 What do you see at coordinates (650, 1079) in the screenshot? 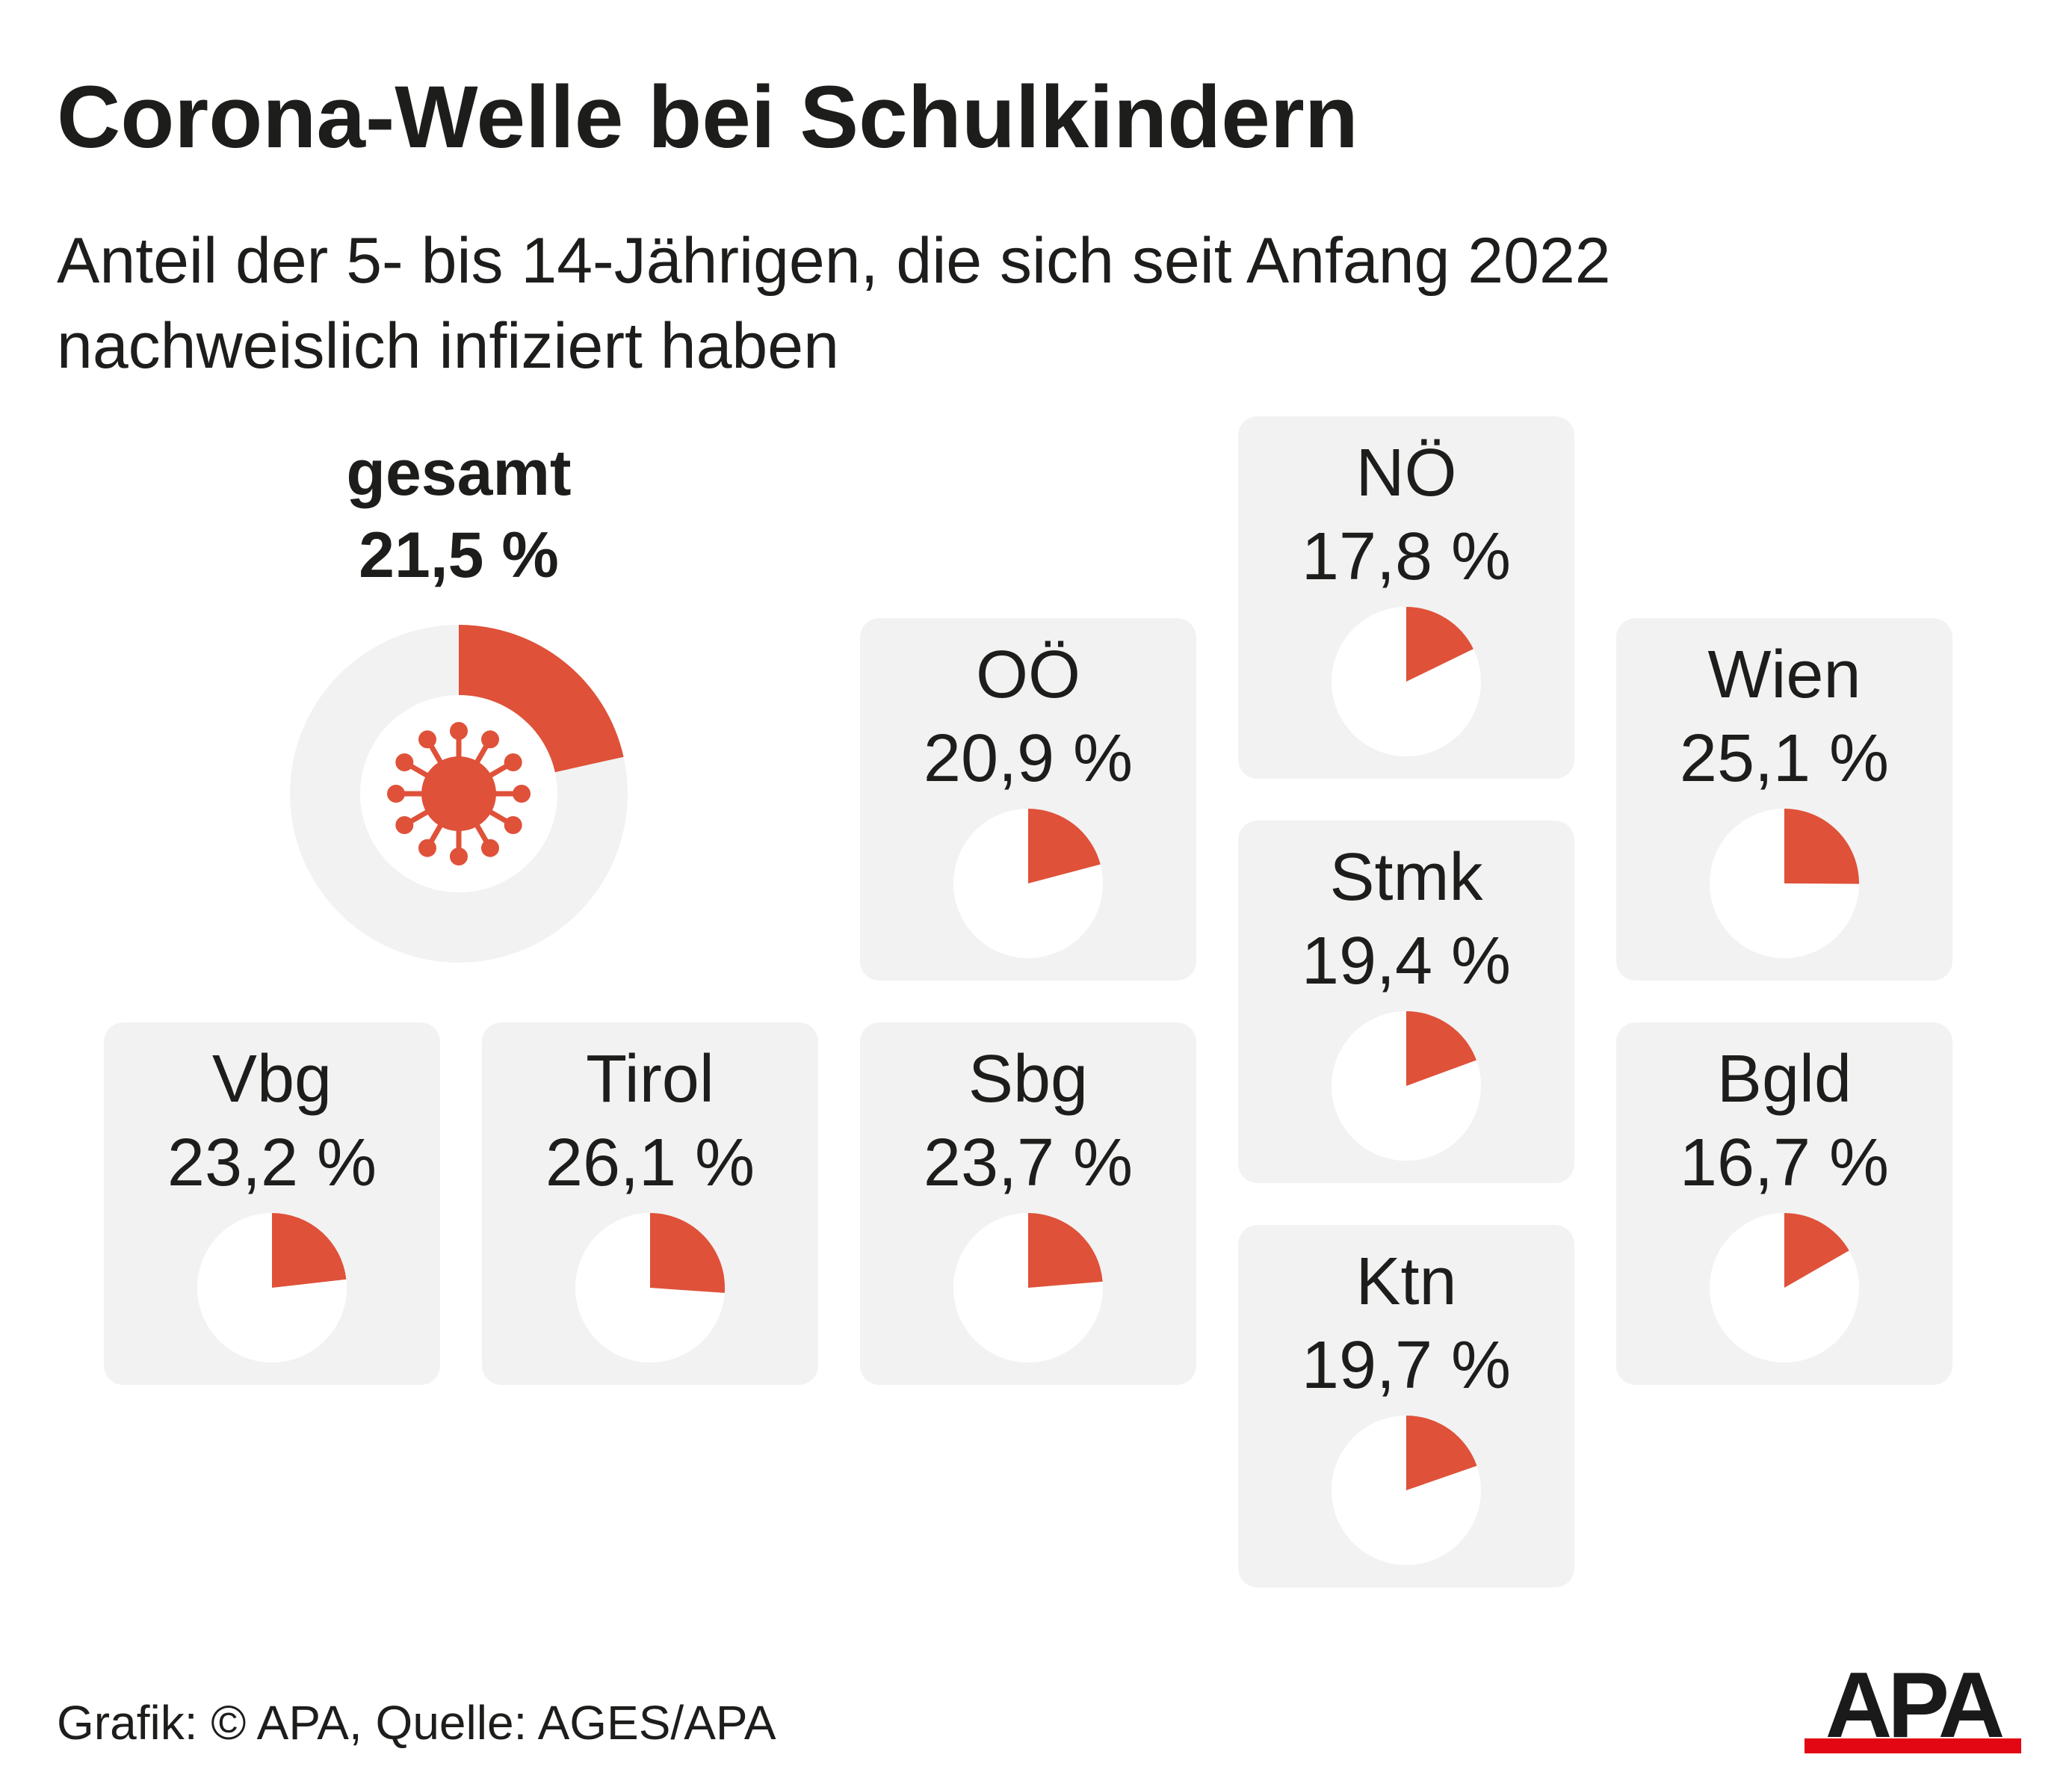
I see `region-name-label: Tirol` at bounding box center [650, 1079].